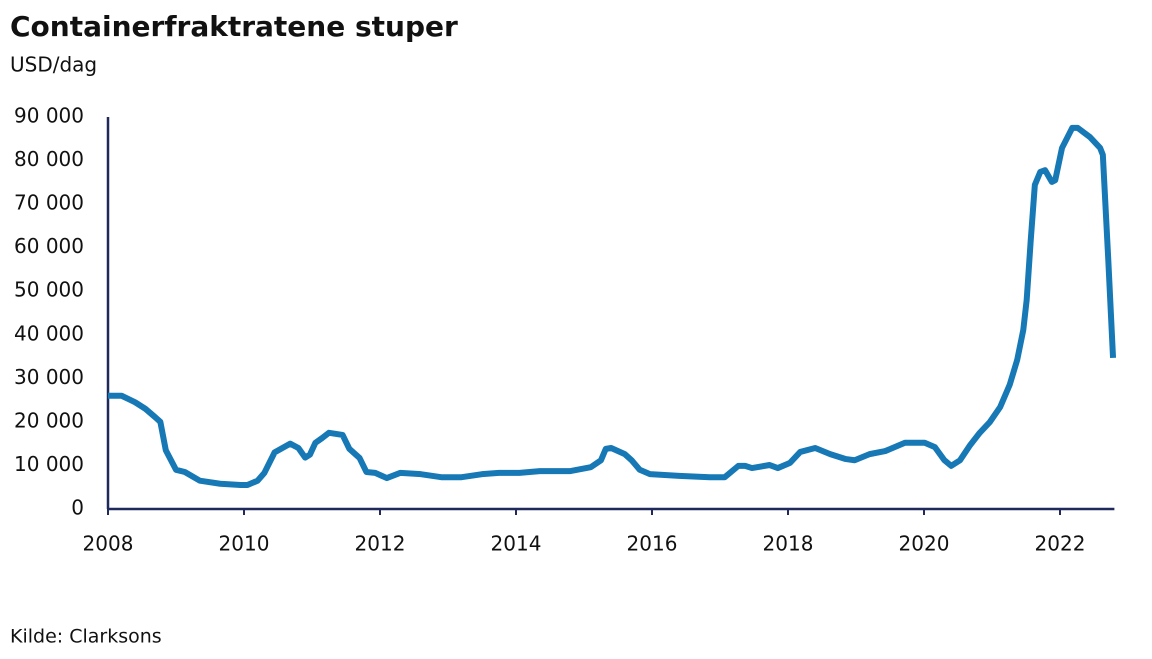 The width and height of the screenshot is (1152, 659). I want to click on y-tick-label: 10 000, so click(49, 464).